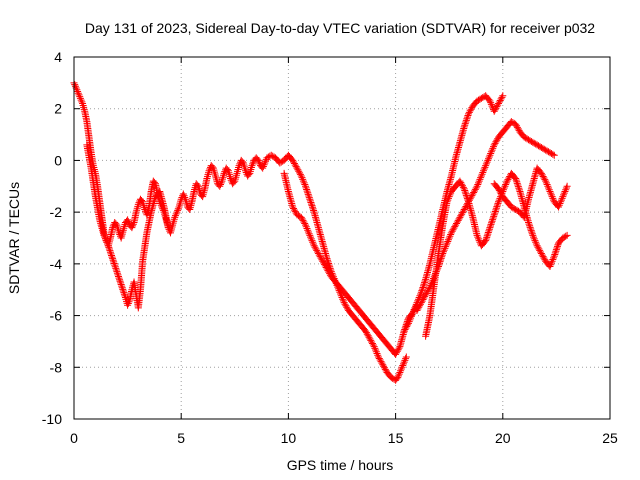  Describe the element at coordinates (56, 264) in the screenshot. I see `y-tick-label: -4` at that location.